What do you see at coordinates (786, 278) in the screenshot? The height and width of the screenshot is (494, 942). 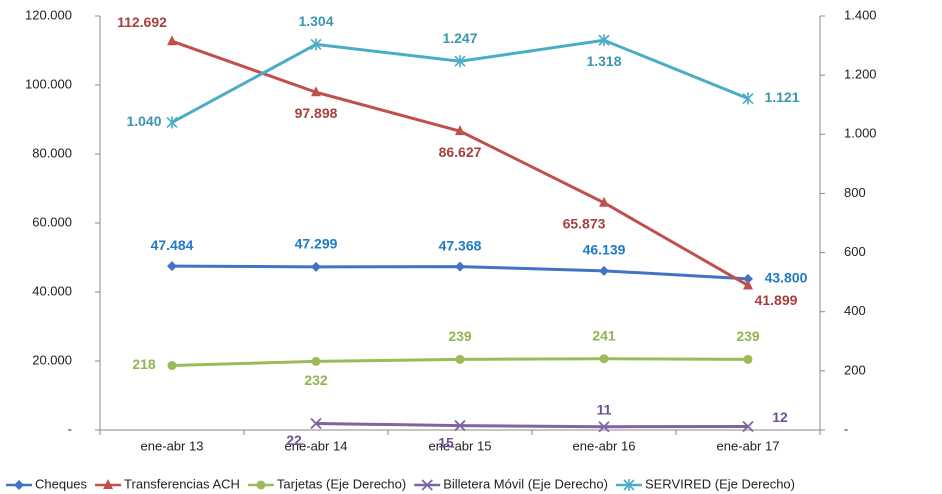 I see `data-label: 43.800` at bounding box center [786, 278].